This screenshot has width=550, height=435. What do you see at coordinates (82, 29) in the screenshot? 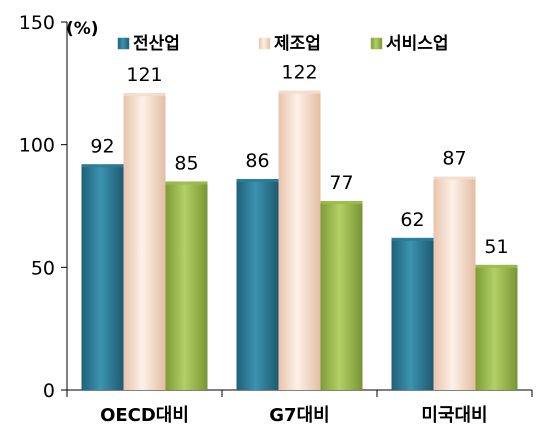
I see `unit-label: (%)` at bounding box center [82, 29].